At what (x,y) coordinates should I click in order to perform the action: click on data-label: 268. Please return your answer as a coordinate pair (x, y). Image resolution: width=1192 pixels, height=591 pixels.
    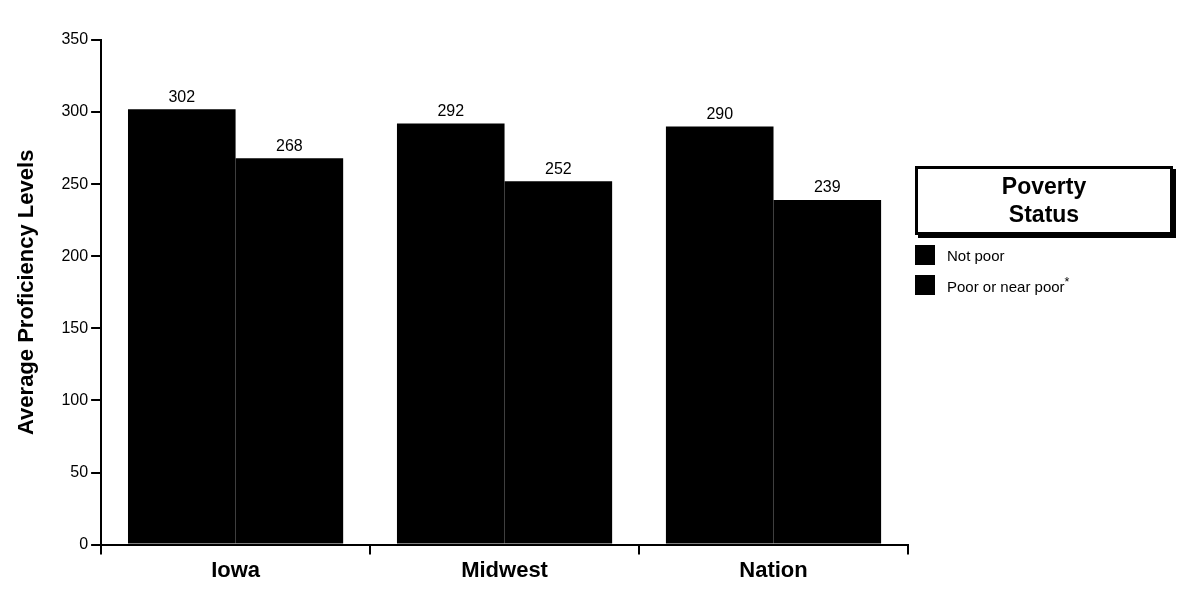
    Looking at the image, I should click on (289, 145).